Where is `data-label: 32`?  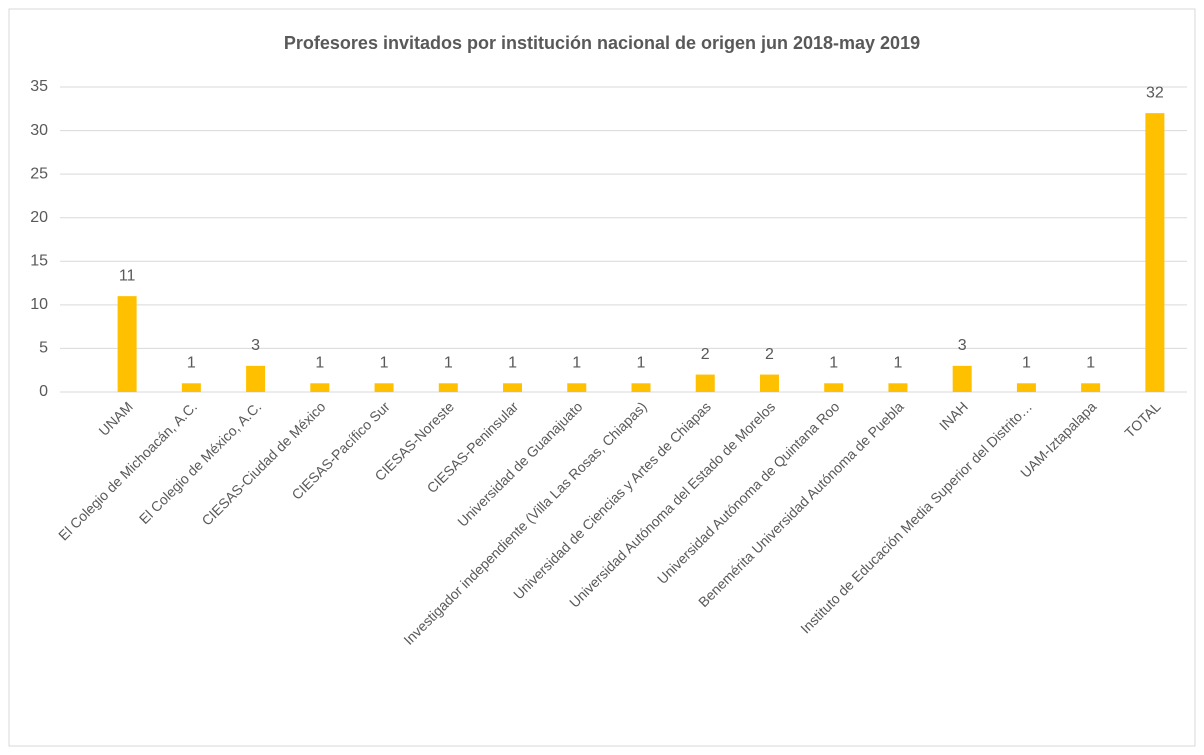 data-label: 32 is located at coordinates (1155, 92).